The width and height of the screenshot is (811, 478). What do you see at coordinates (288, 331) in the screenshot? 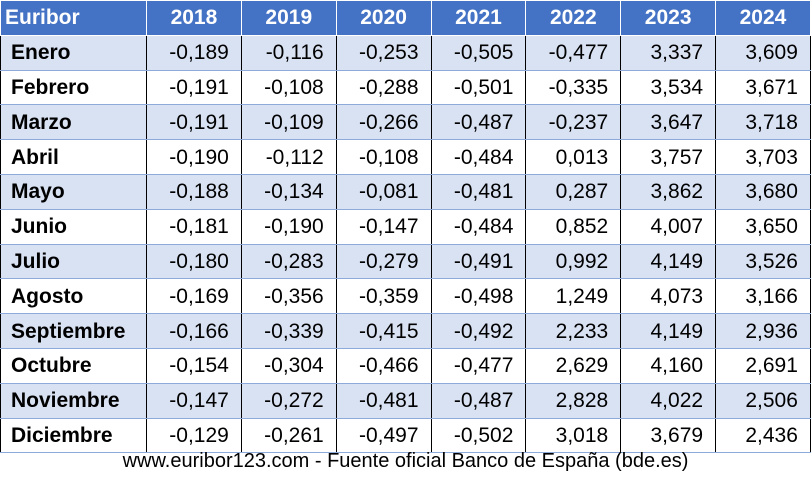
I see `rate-cell: -0,339` at bounding box center [288, 331].